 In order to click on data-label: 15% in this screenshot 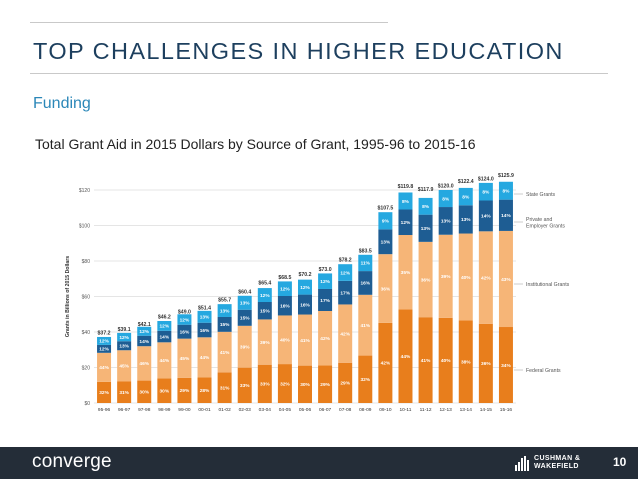, I will do `click(265, 312)`.